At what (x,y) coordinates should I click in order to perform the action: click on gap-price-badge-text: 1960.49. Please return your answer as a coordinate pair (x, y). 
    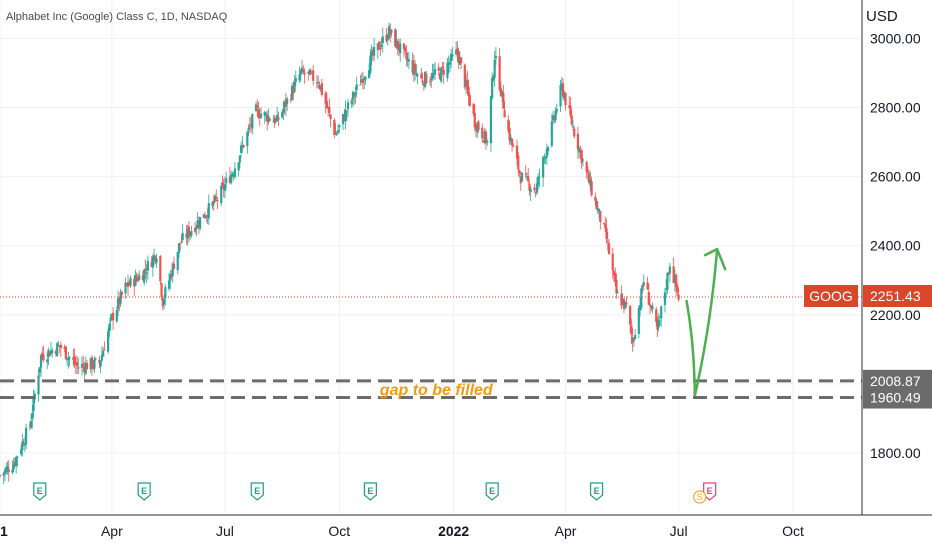
    Looking at the image, I should click on (895, 398).